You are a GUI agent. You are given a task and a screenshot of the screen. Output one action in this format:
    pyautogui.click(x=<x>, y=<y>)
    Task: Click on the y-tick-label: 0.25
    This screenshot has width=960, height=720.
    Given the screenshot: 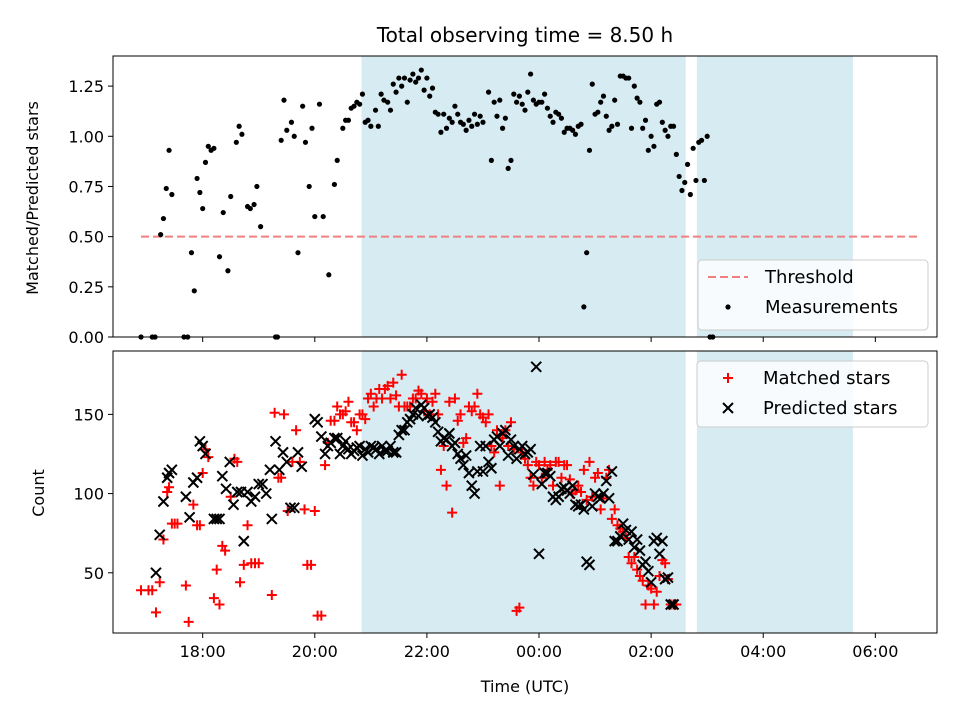 What is the action you would take?
    pyautogui.click(x=86, y=287)
    